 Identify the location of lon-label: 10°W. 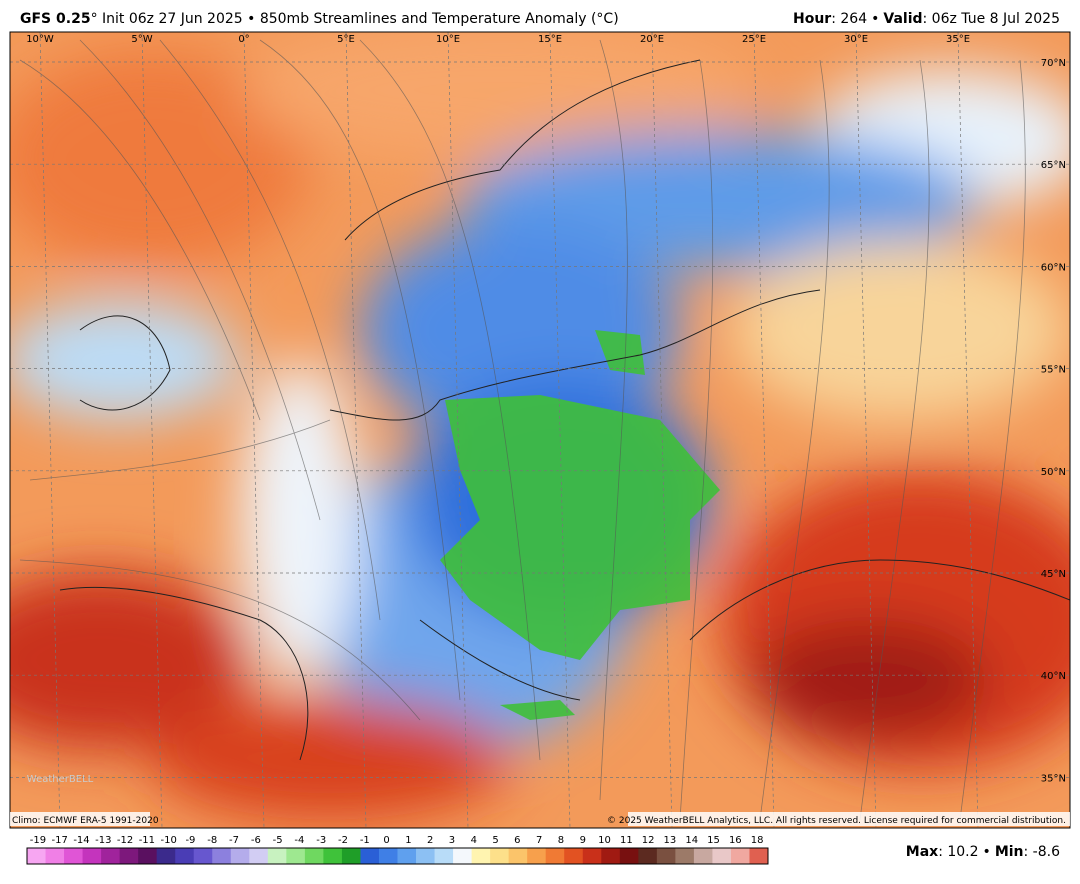
(40, 39).